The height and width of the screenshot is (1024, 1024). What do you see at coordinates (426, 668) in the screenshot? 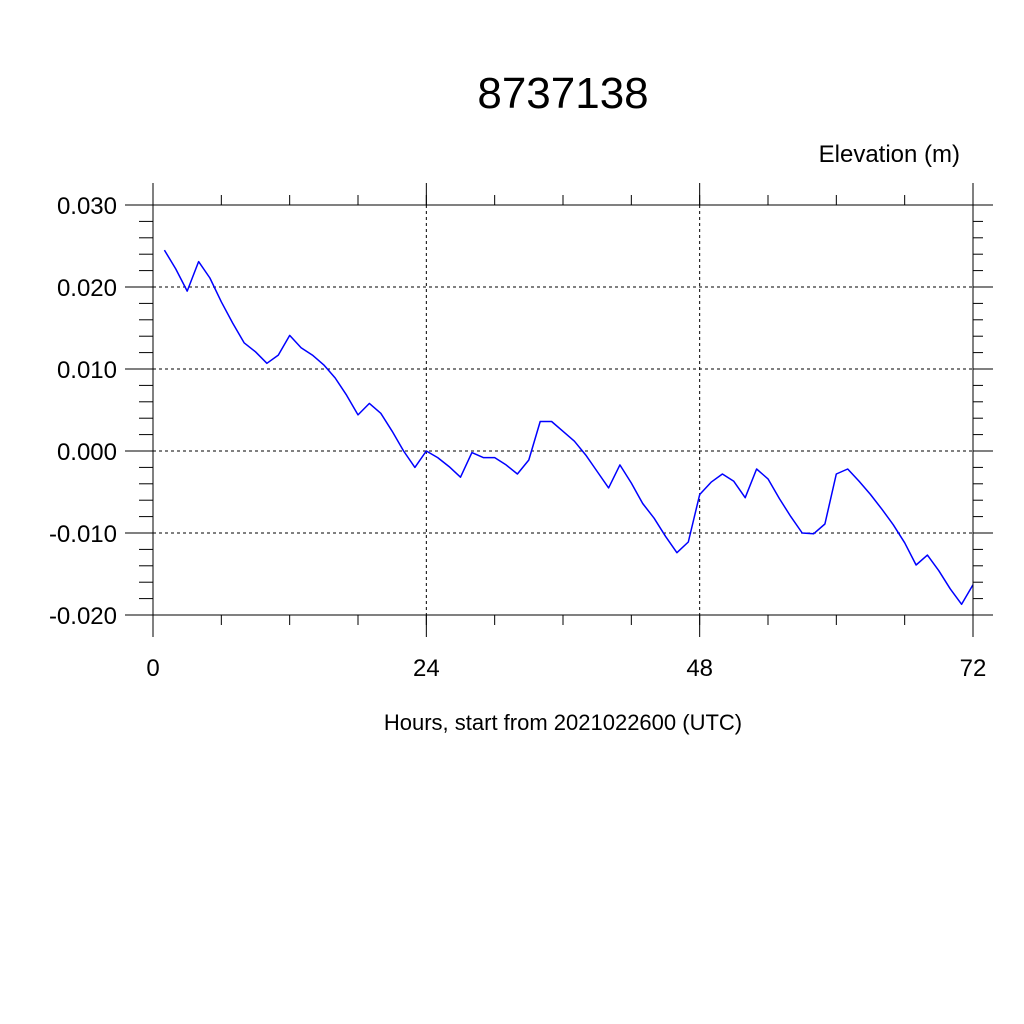
I see `x-tick-label: 24` at bounding box center [426, 668].